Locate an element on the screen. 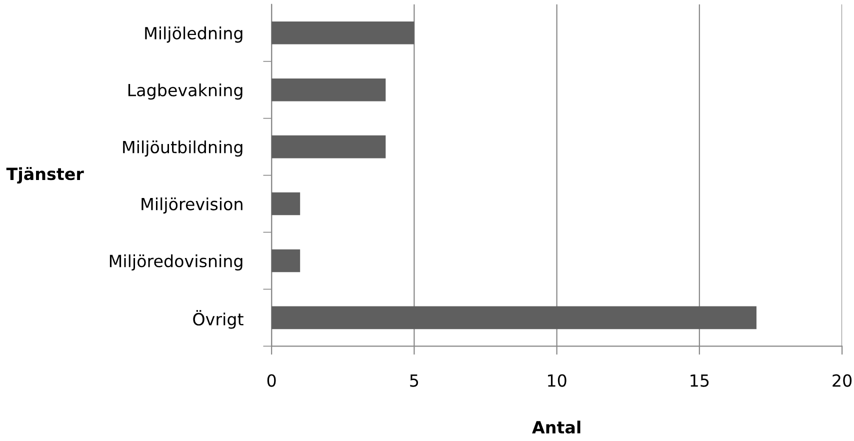  x-tick-label: 0 is located at coordinates (271, 380).